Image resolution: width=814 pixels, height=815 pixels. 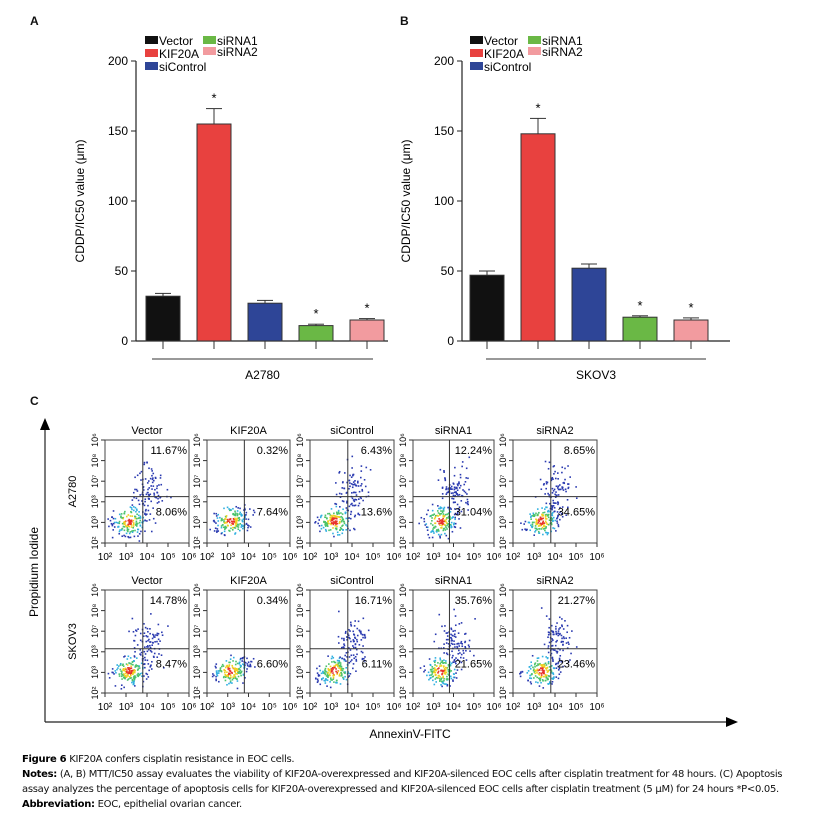 I want to click on legend-label-kif20a: KIF20A, so click(x=179, y=54).